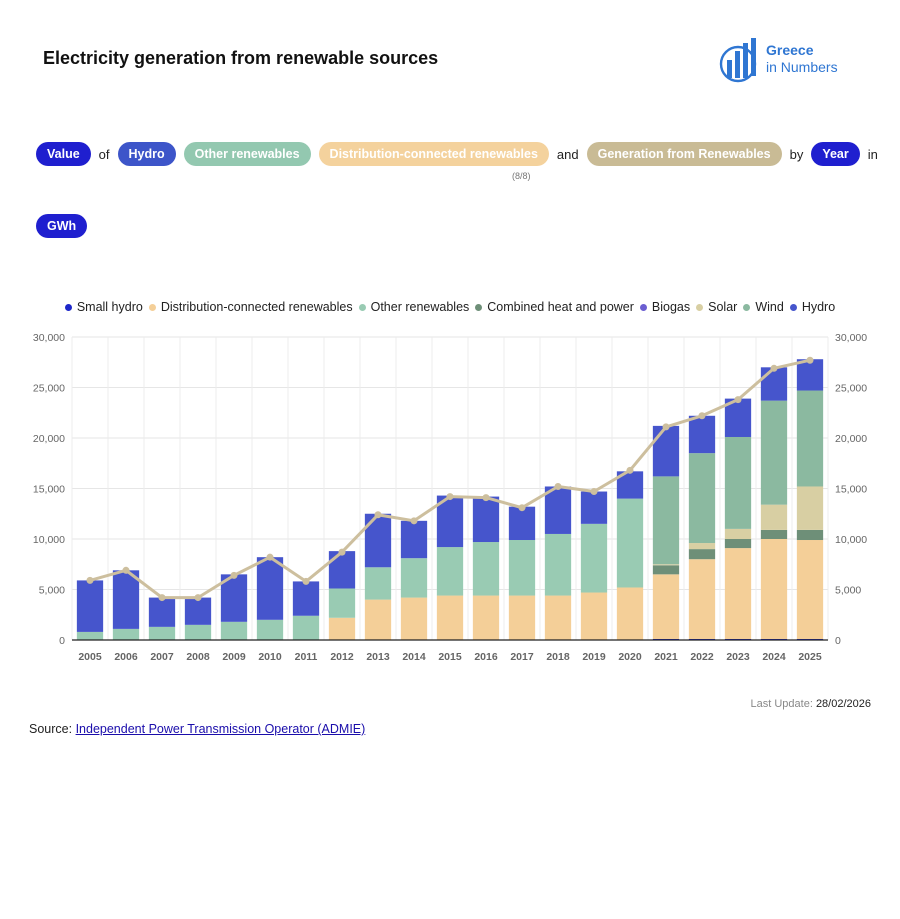  I want to click on legend-label: Wind, so click(769, 307).